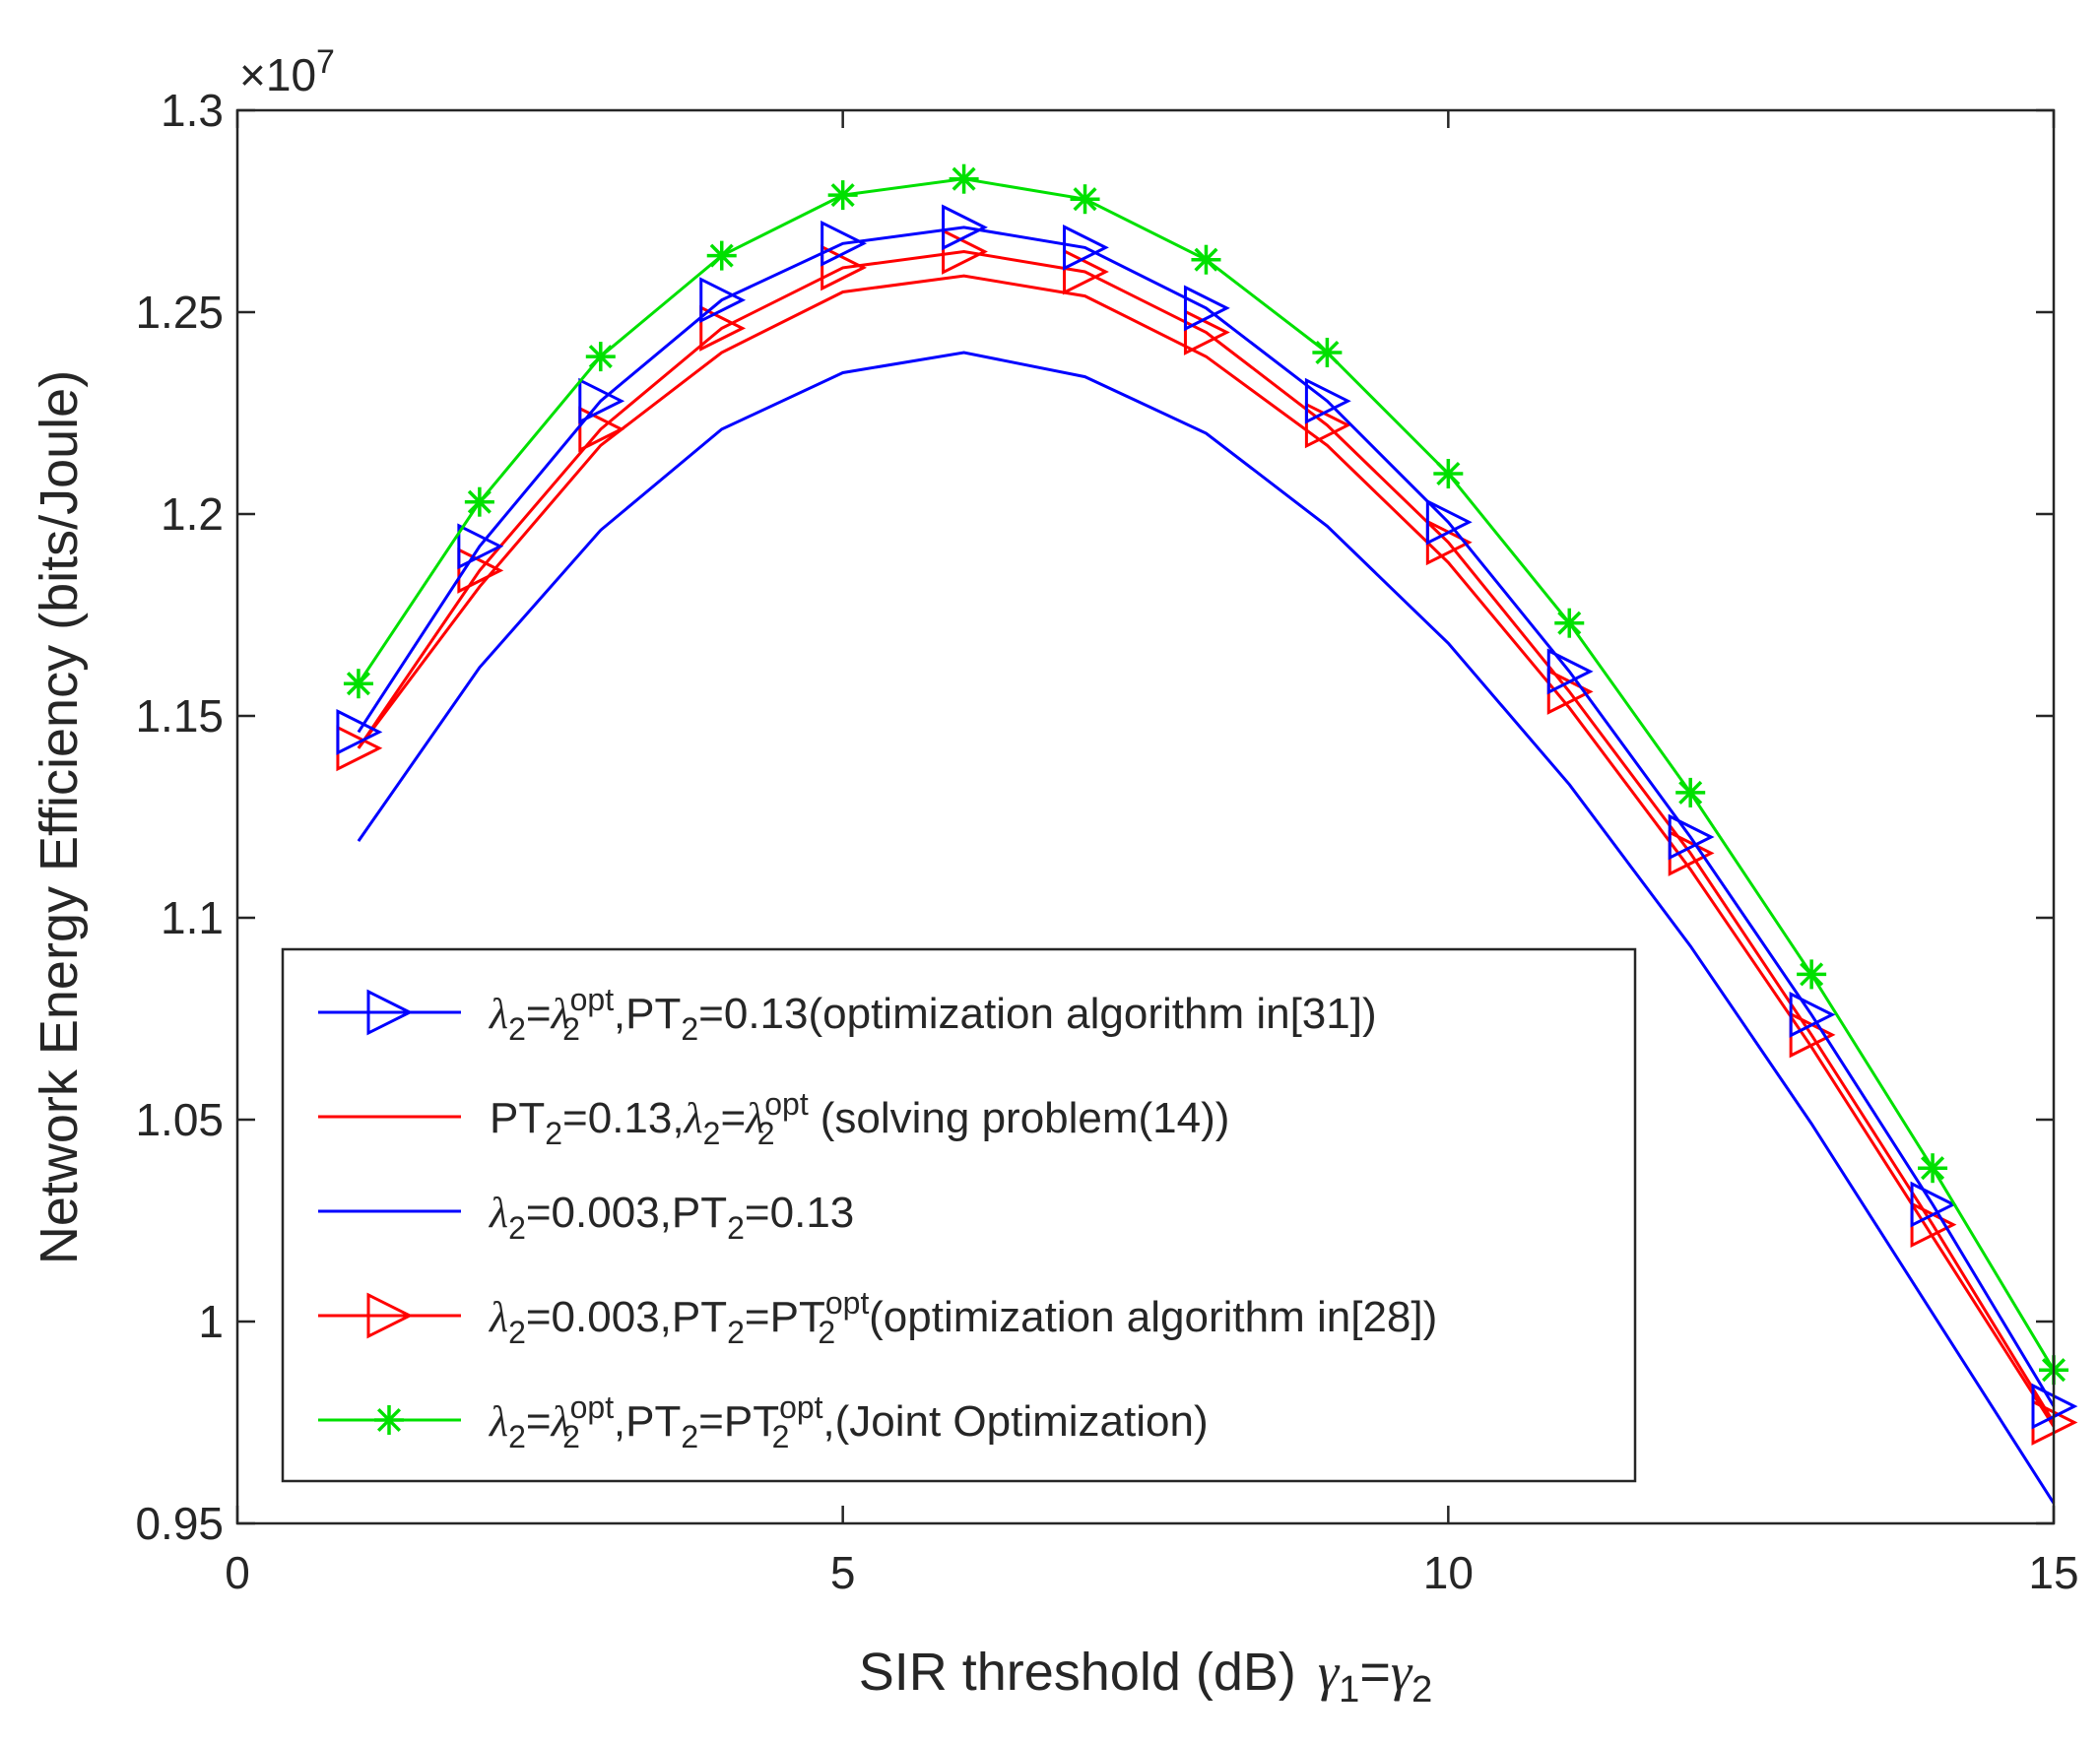 This screenshot has width=2100, height=1743. Describe the element at coordinates (843, 1573) in the screenshot. I see `x-tick-label: 5` at that location.